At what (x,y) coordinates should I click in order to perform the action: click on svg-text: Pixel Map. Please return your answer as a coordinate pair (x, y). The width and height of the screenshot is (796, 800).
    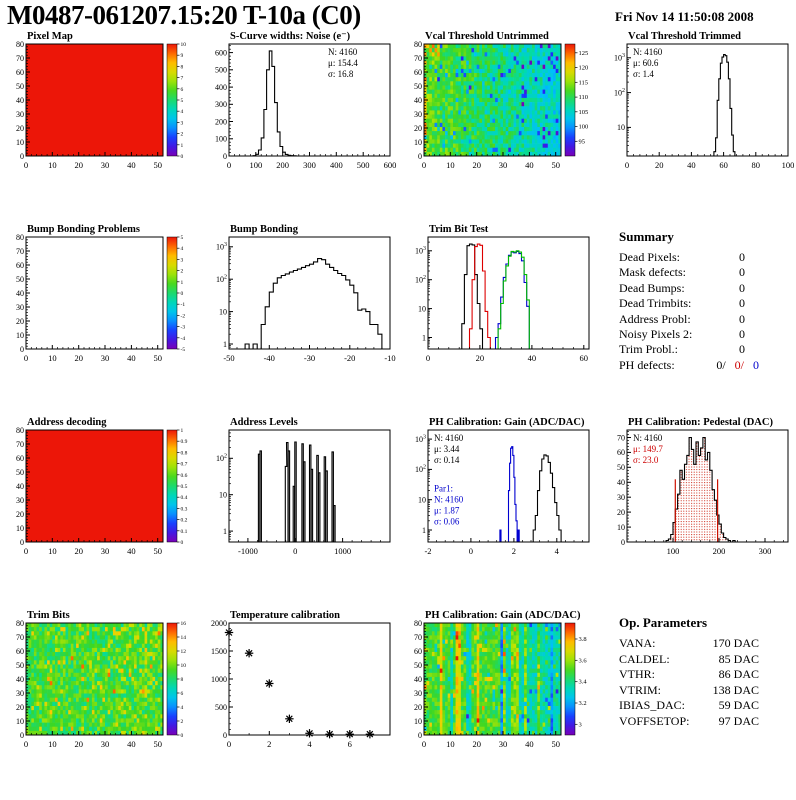
    Looking at the image, I should click on (50, 36).